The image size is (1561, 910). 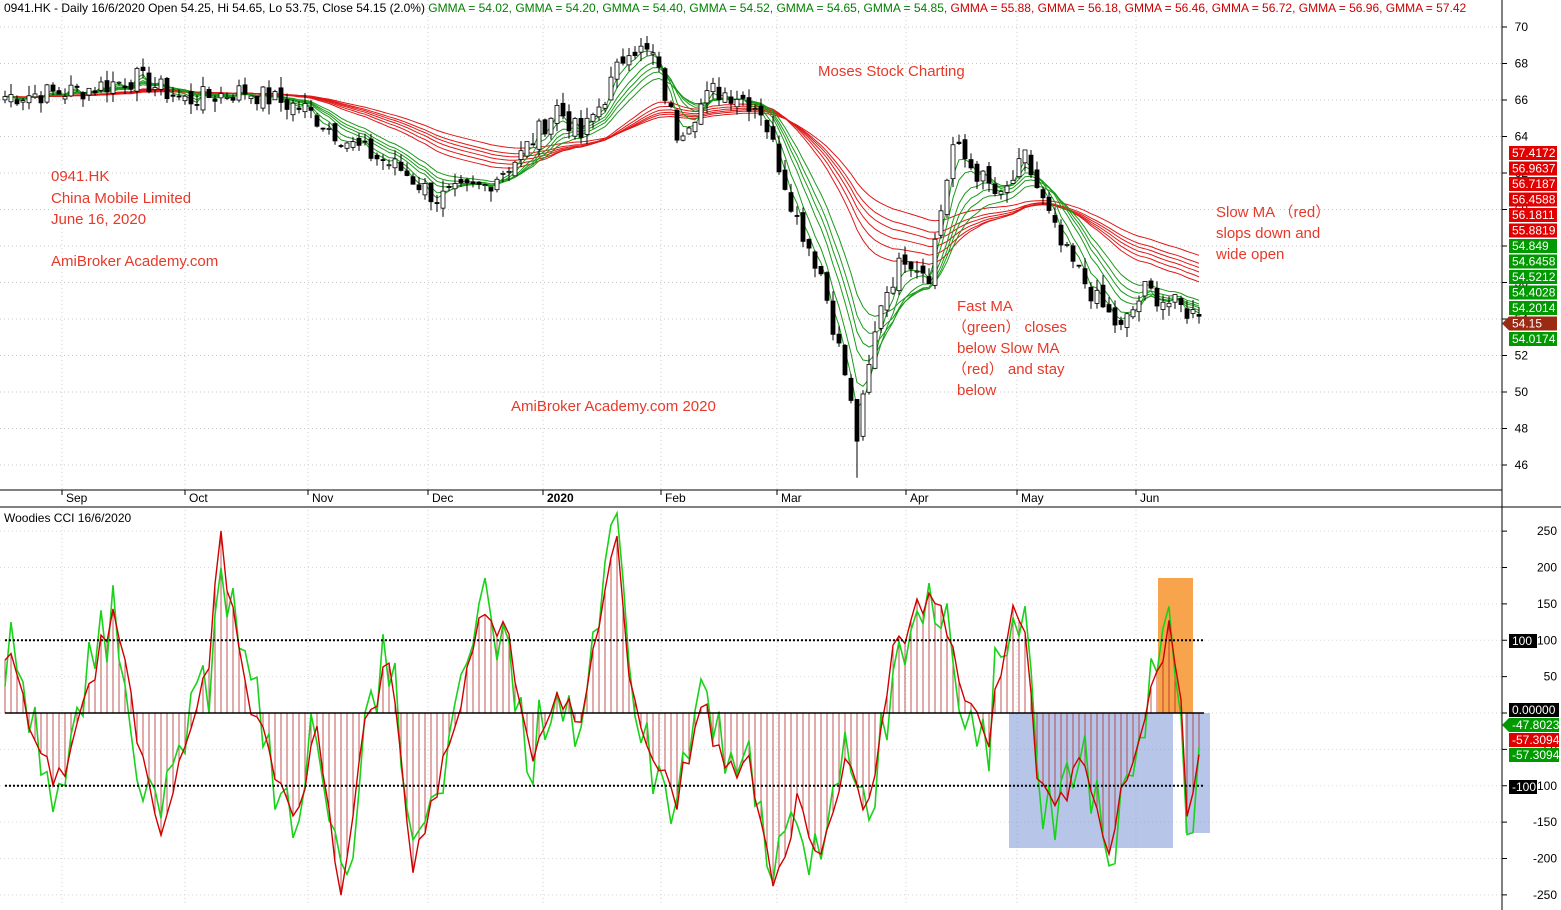 I want to click on annotation-watermark: AmiBroker Academy.com 2020, so click(x=613, y=406).